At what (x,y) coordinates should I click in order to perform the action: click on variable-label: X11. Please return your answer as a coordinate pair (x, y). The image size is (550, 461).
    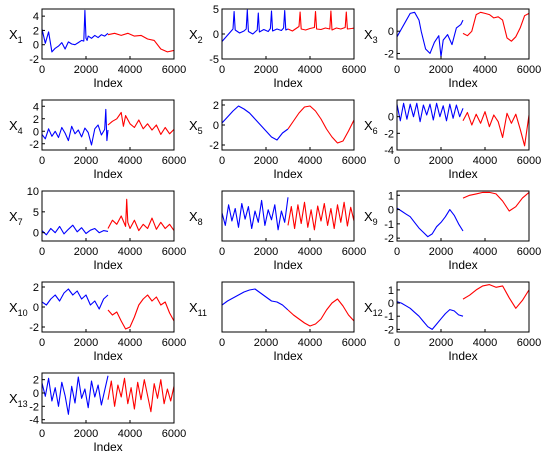
    Looking at the image, I should click on (198, 309).